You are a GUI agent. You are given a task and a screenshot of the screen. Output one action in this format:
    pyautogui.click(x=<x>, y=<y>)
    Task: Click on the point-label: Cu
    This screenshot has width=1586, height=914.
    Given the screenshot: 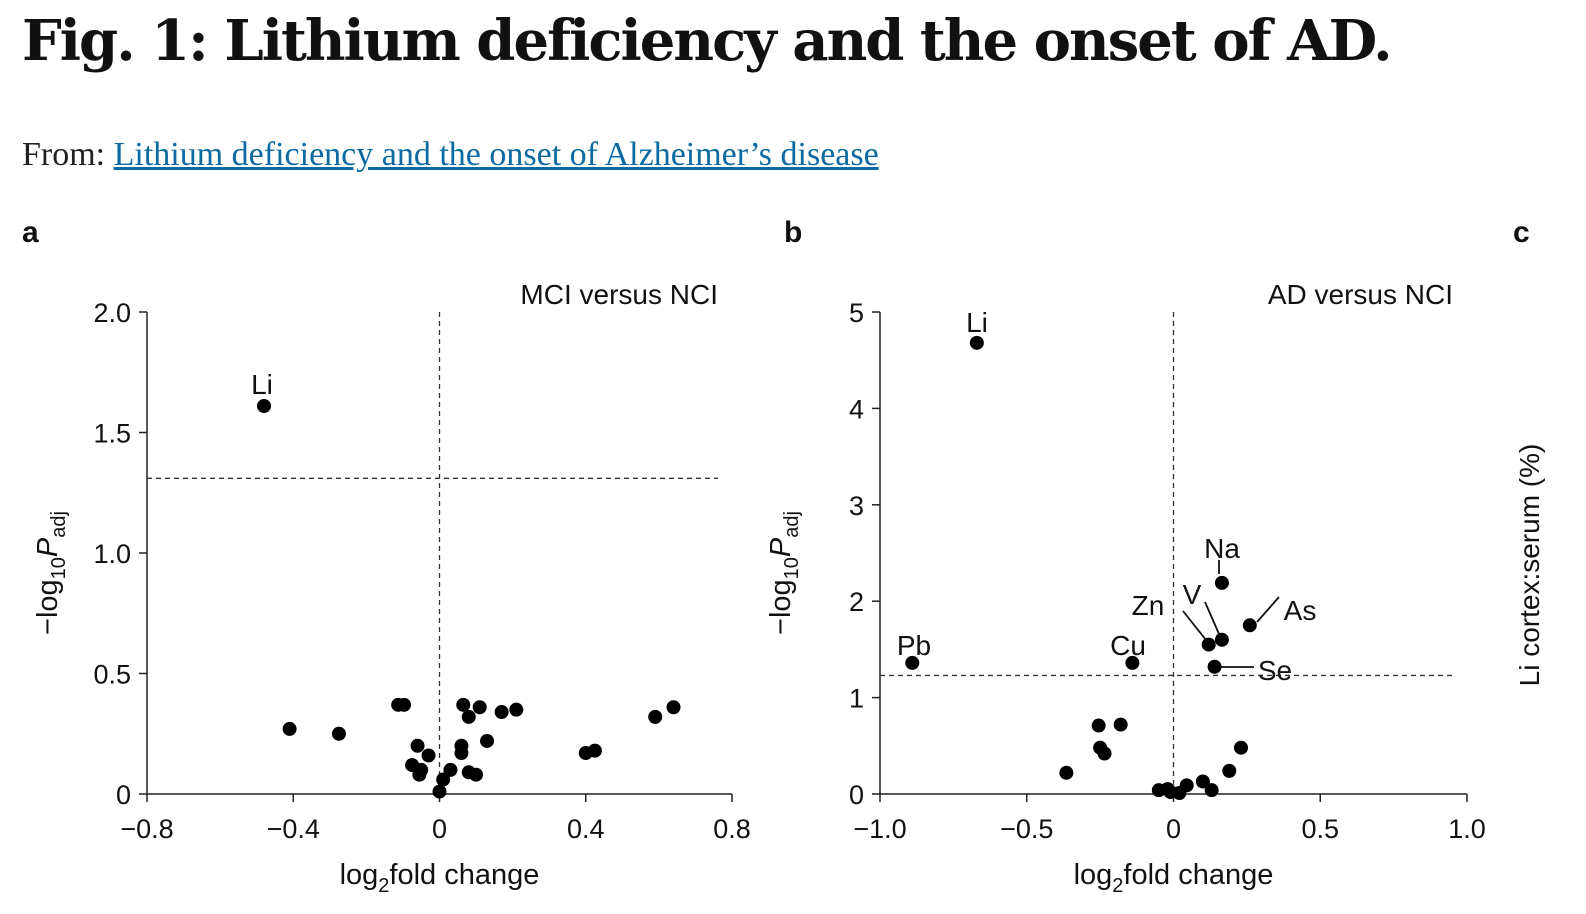 What is the action you would take?
    pyautogui.click(x=1128, y=645)
    